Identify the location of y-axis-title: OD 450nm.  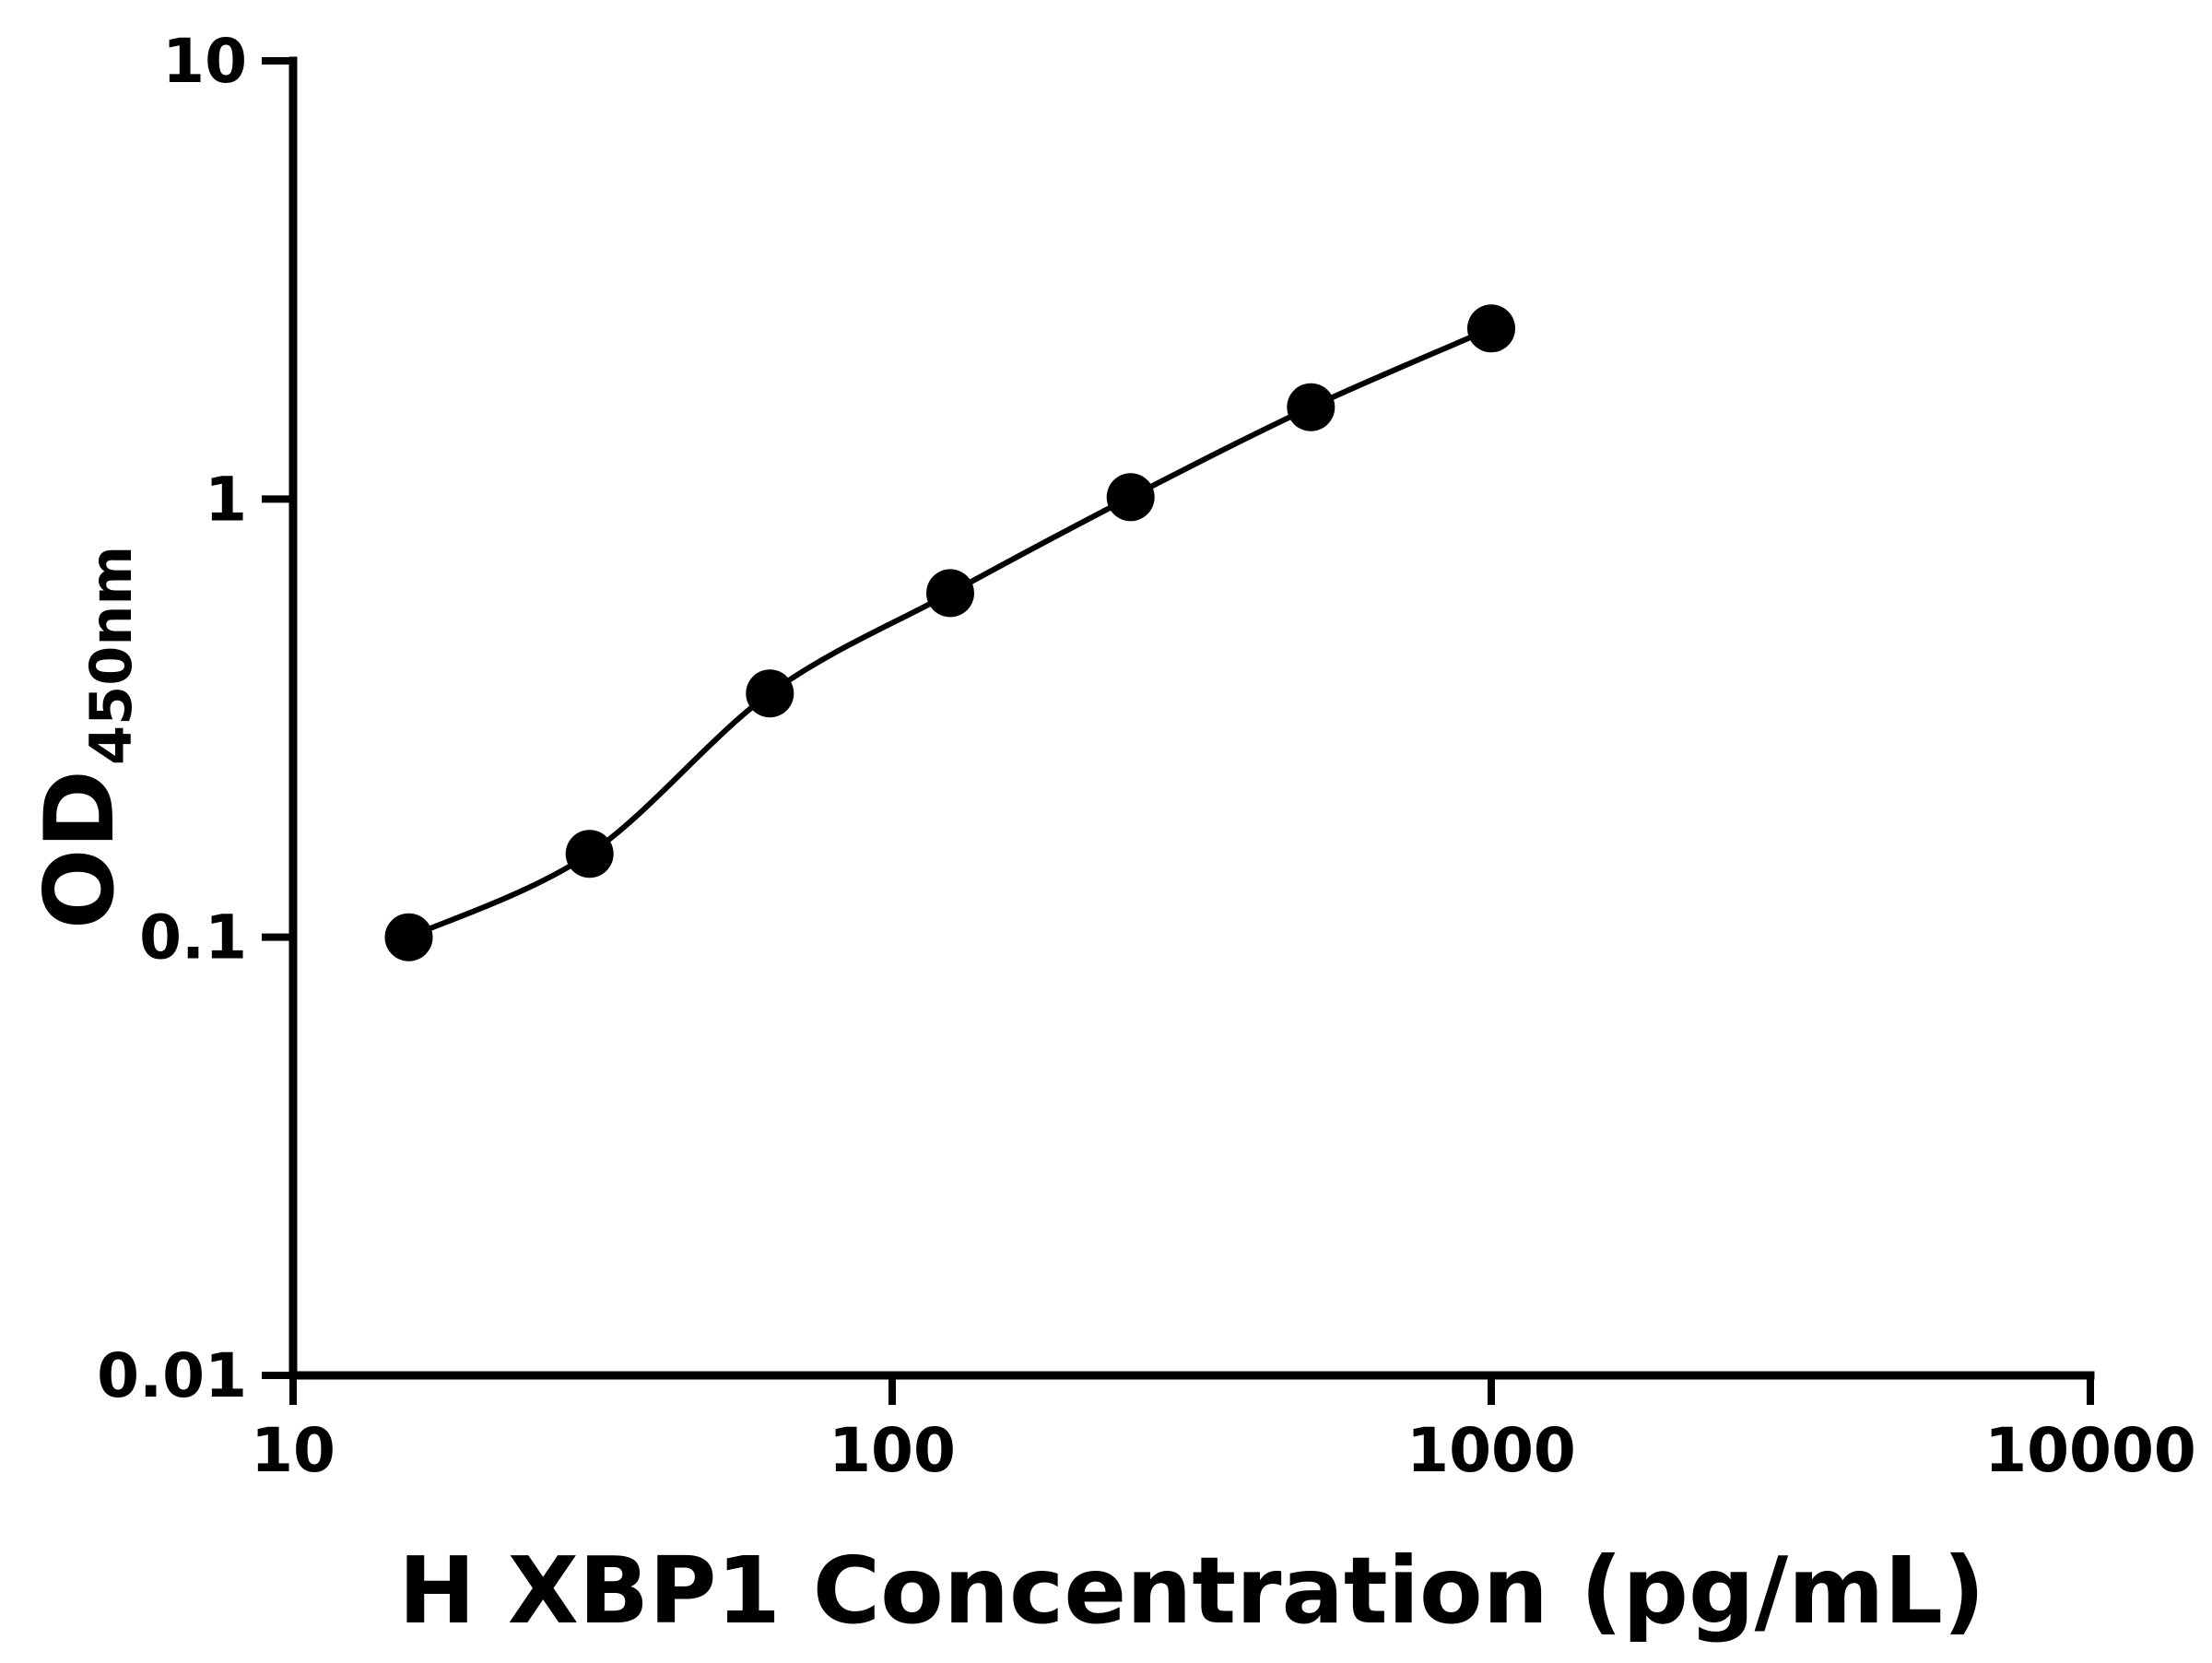
(85, 737).